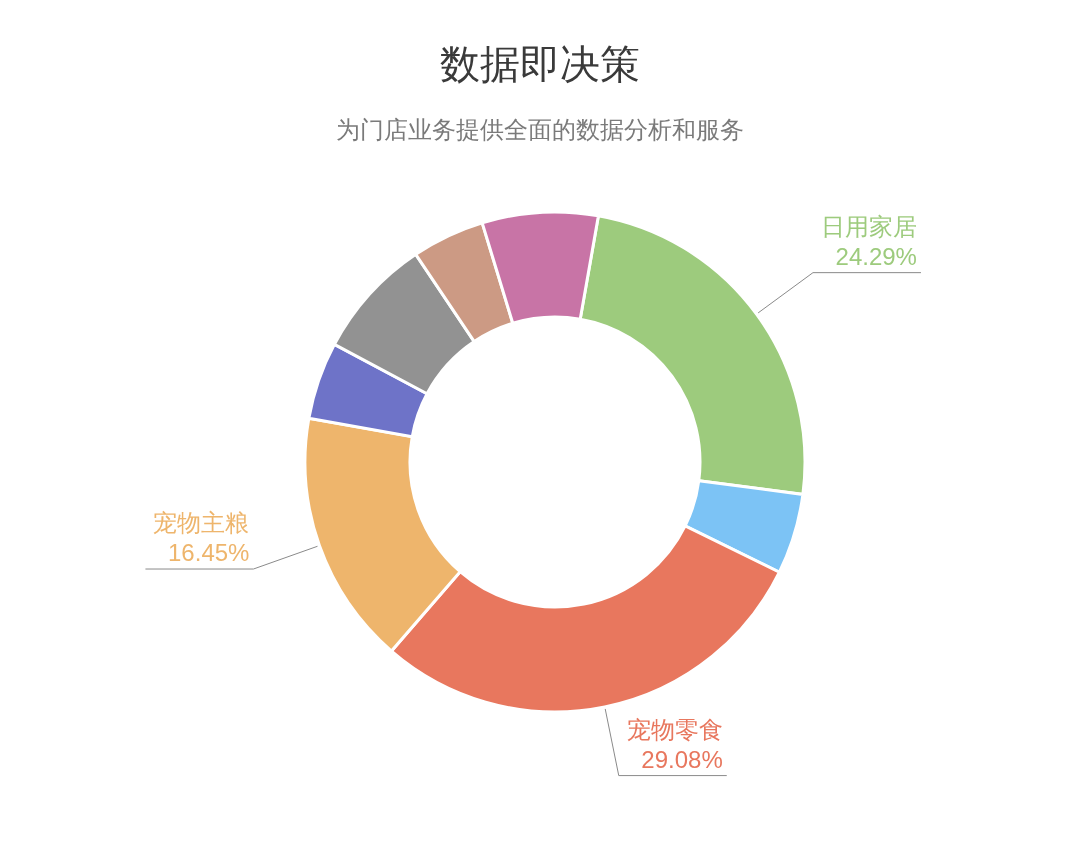  I want to click on title: 数据即决策, so click(540, 64).